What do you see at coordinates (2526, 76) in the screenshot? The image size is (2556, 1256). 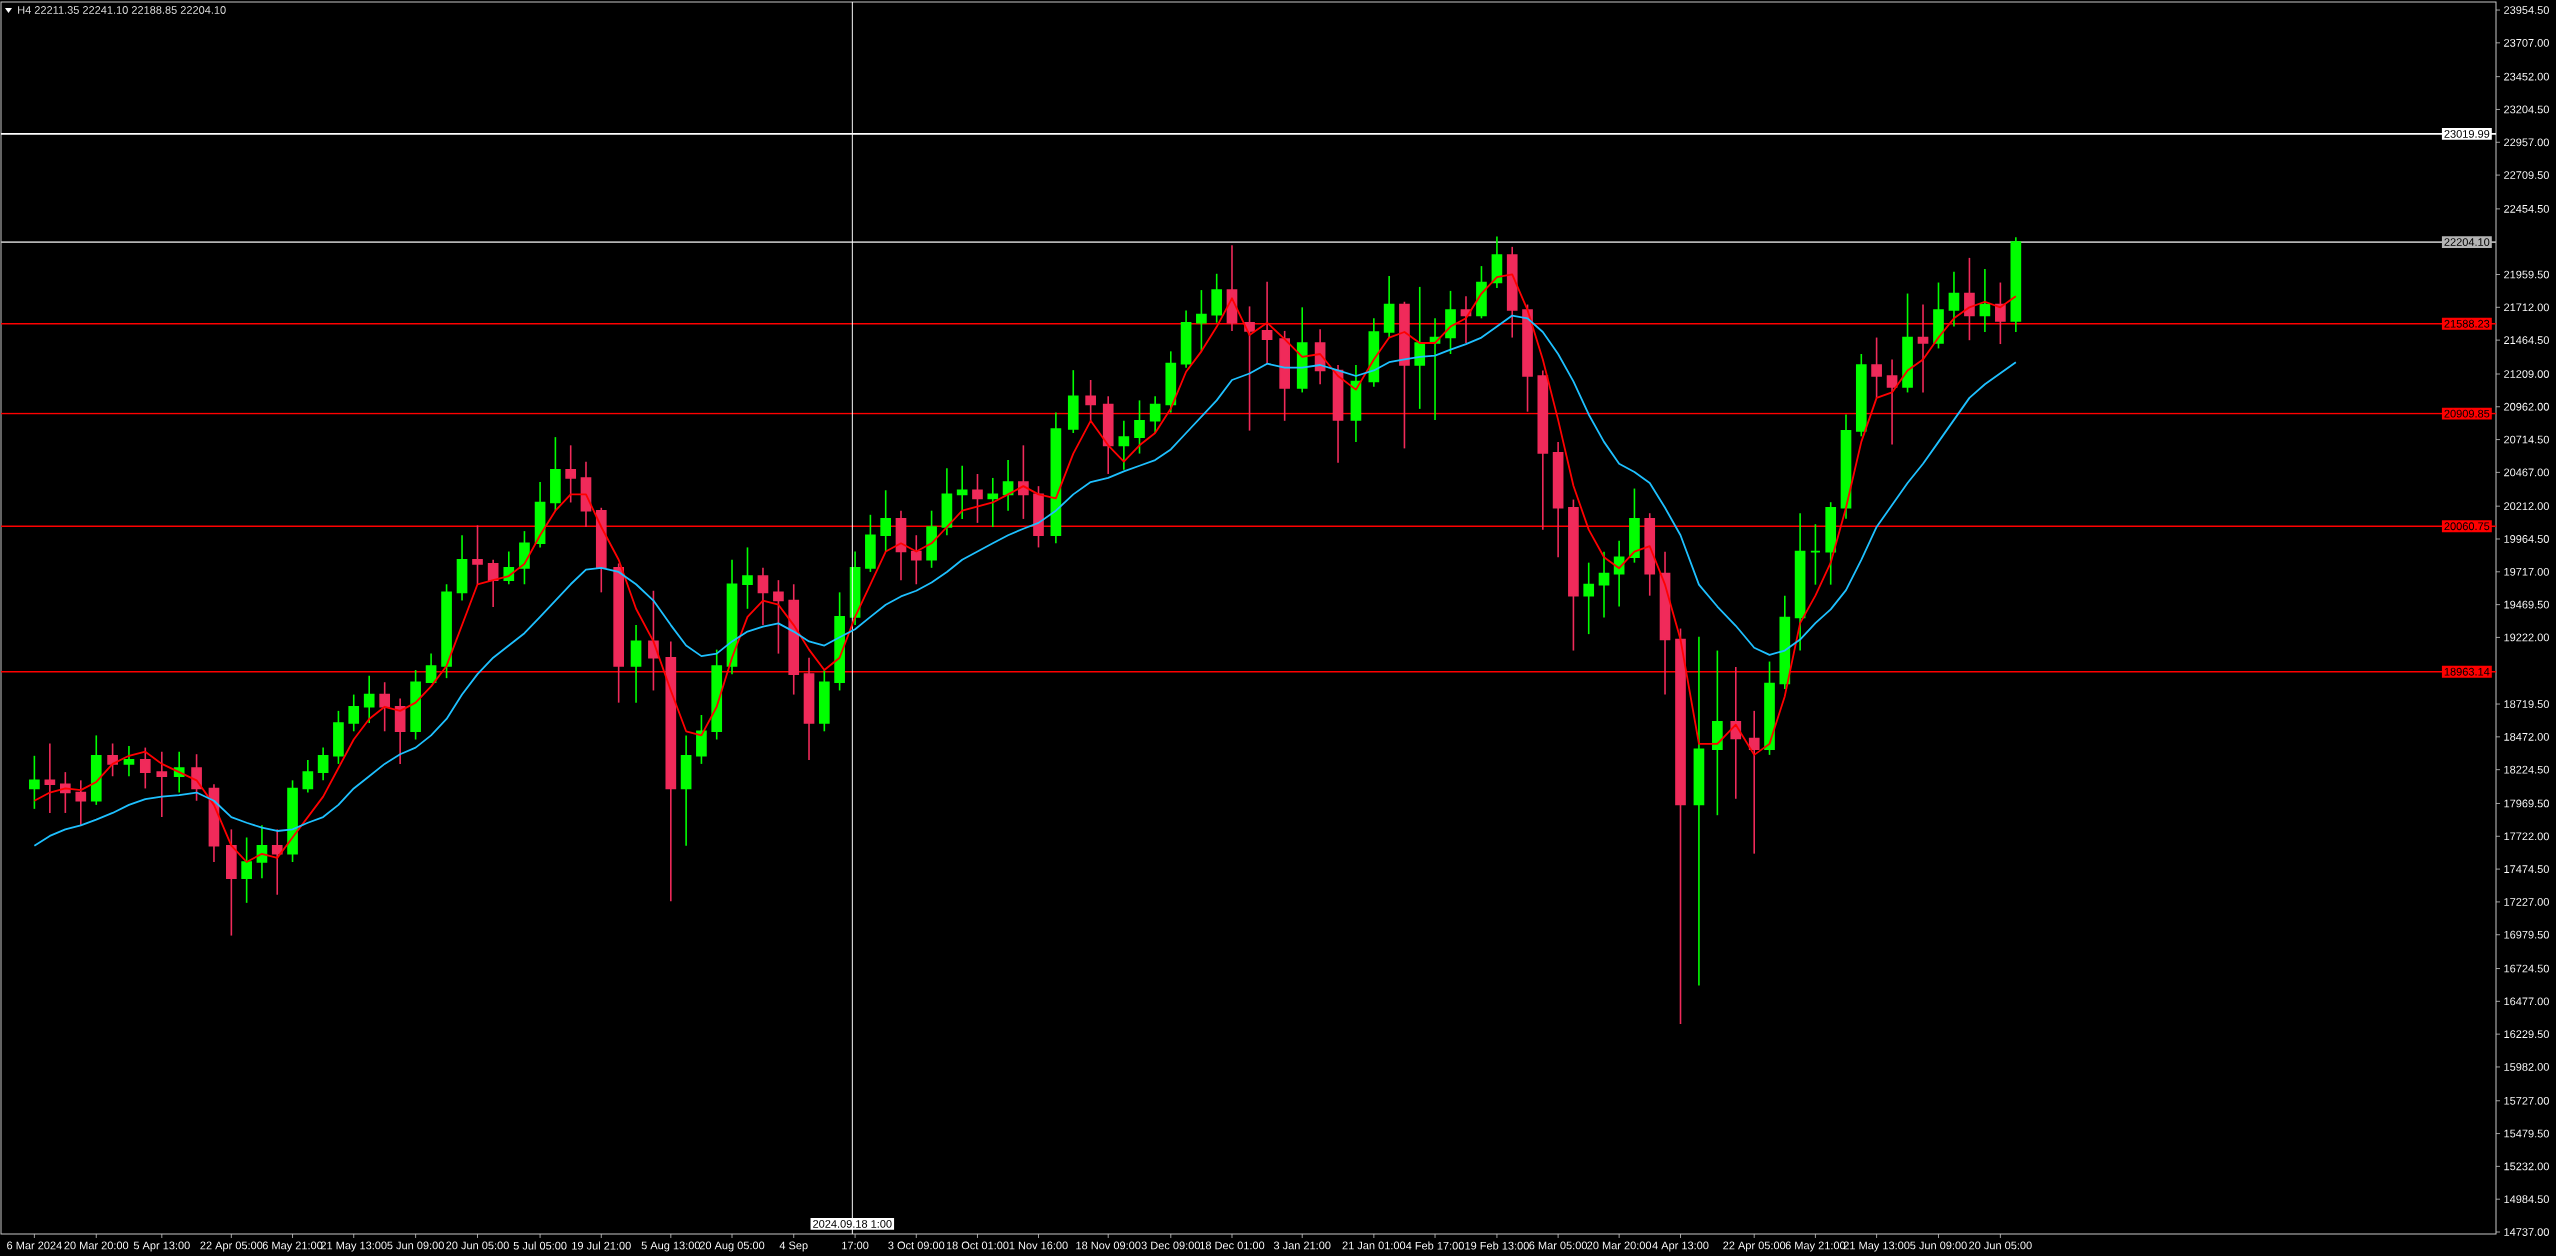 I see `y-tick-label: 23452.00` at bounding box center [2526, 76].